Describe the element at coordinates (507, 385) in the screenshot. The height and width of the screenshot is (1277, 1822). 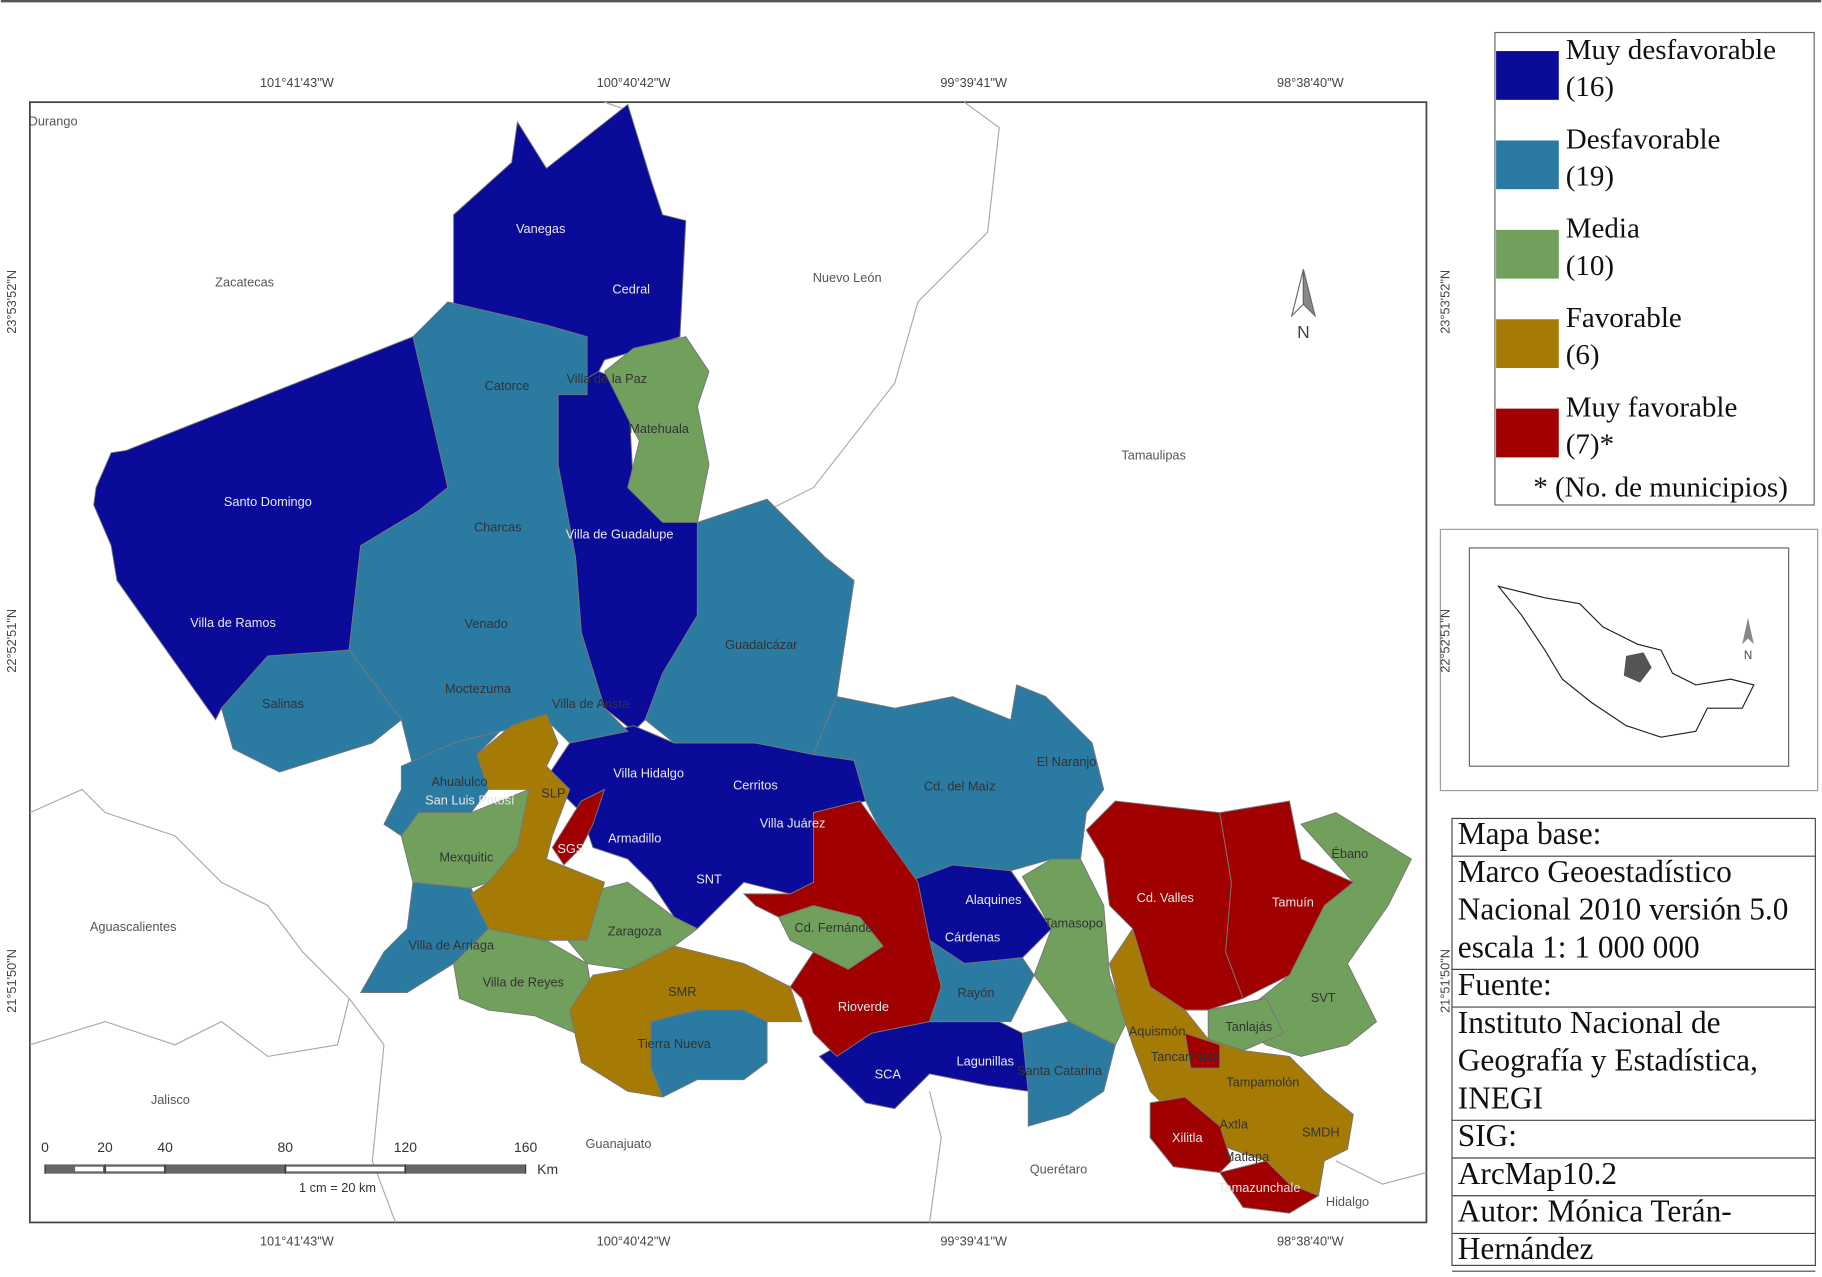
I see `municipality-label: Catorce` at that location.